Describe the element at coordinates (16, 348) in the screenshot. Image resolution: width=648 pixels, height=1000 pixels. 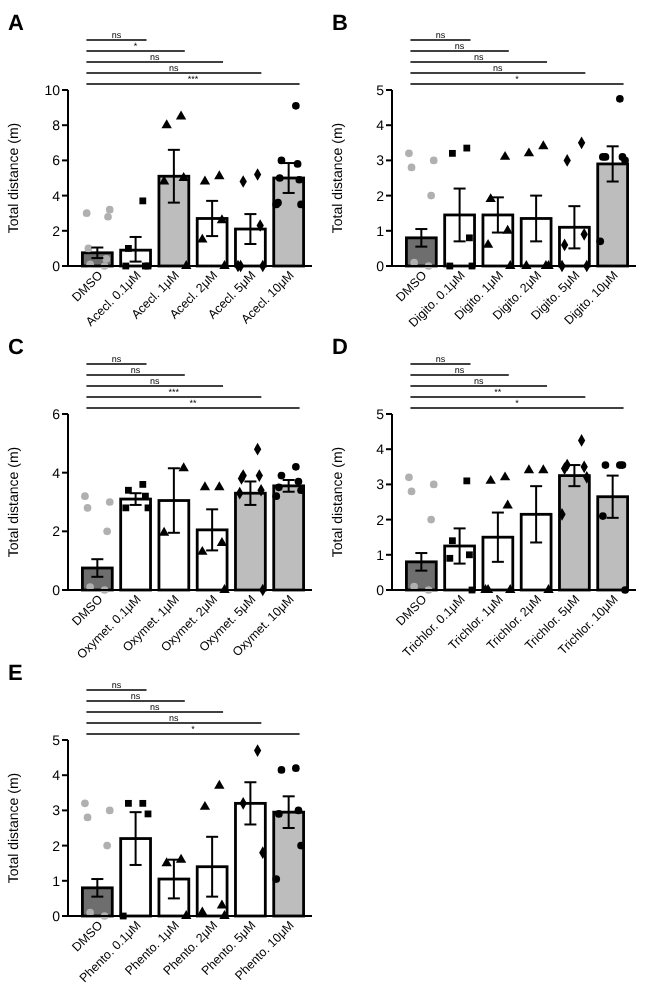
I see `chart-title: C` at that location.